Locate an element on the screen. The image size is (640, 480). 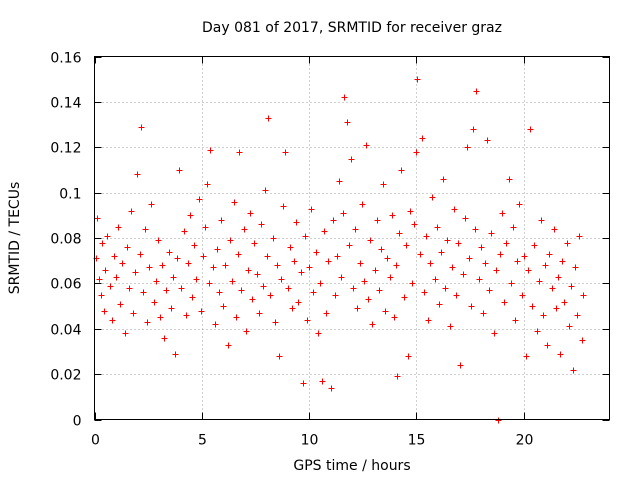
y-tick-label: 0.12 is located at coordinates (65, 149).